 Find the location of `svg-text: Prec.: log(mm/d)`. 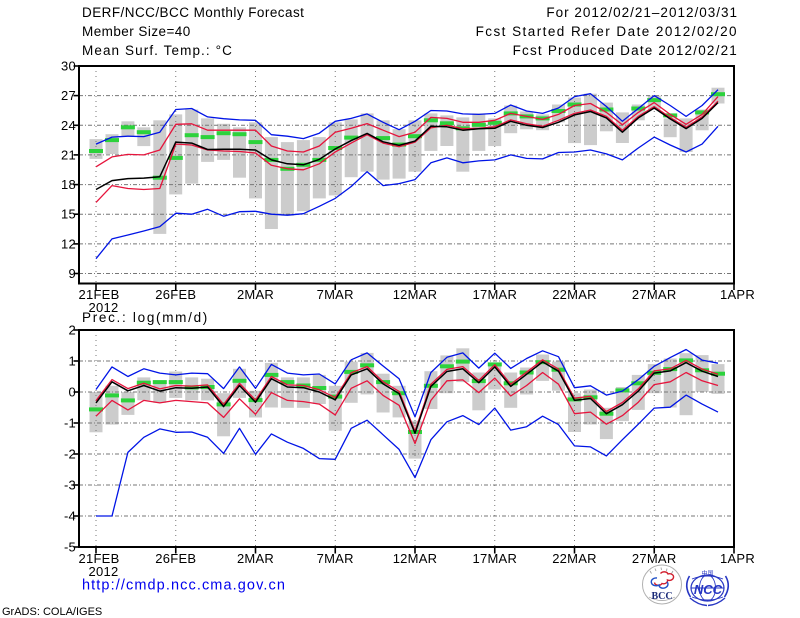

svg-text: Prec.: log(mm/d) is located at coordinates (145, 317).